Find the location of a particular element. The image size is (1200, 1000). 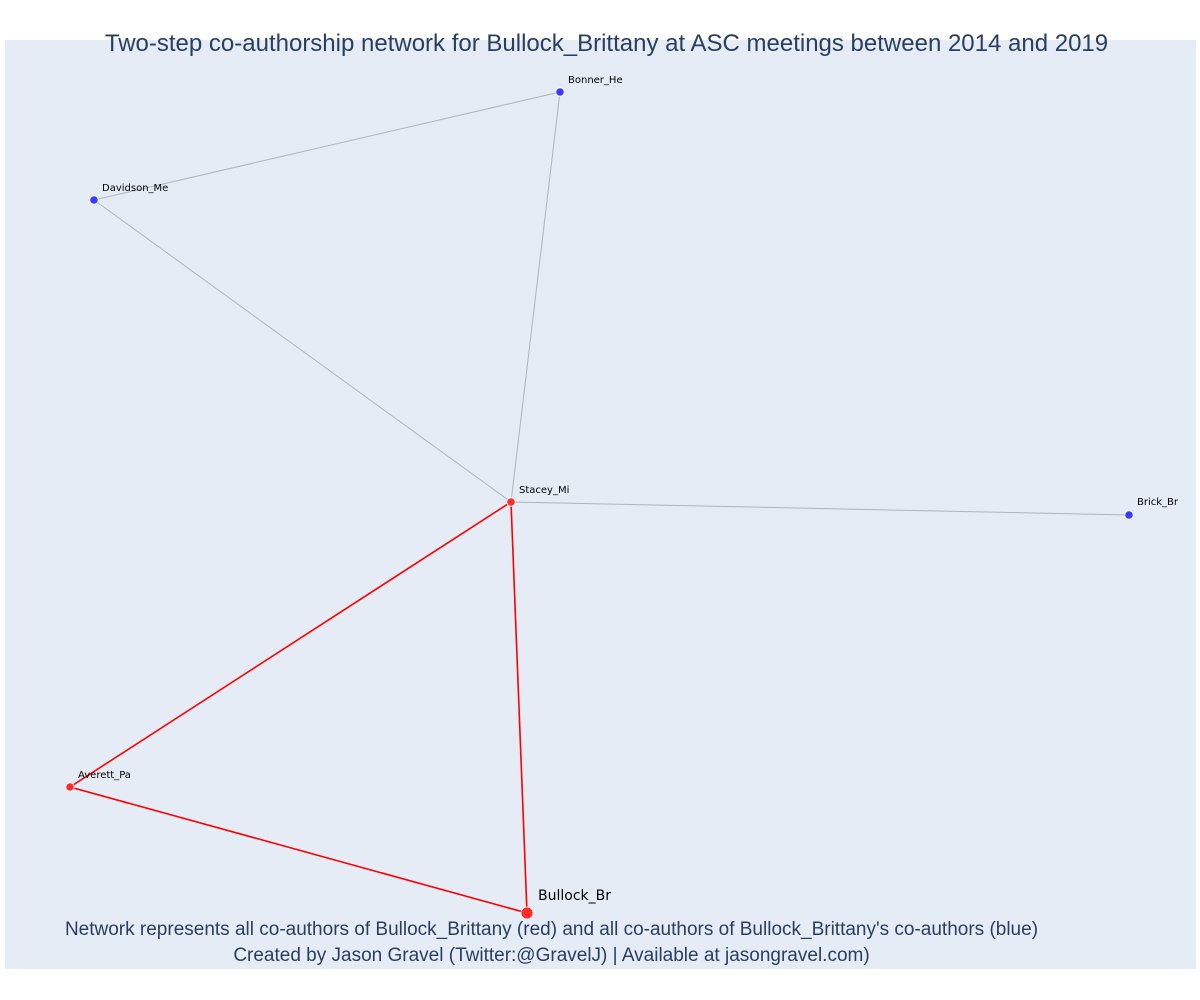

edge-averett-stacey is located at coordinates (290, 644).